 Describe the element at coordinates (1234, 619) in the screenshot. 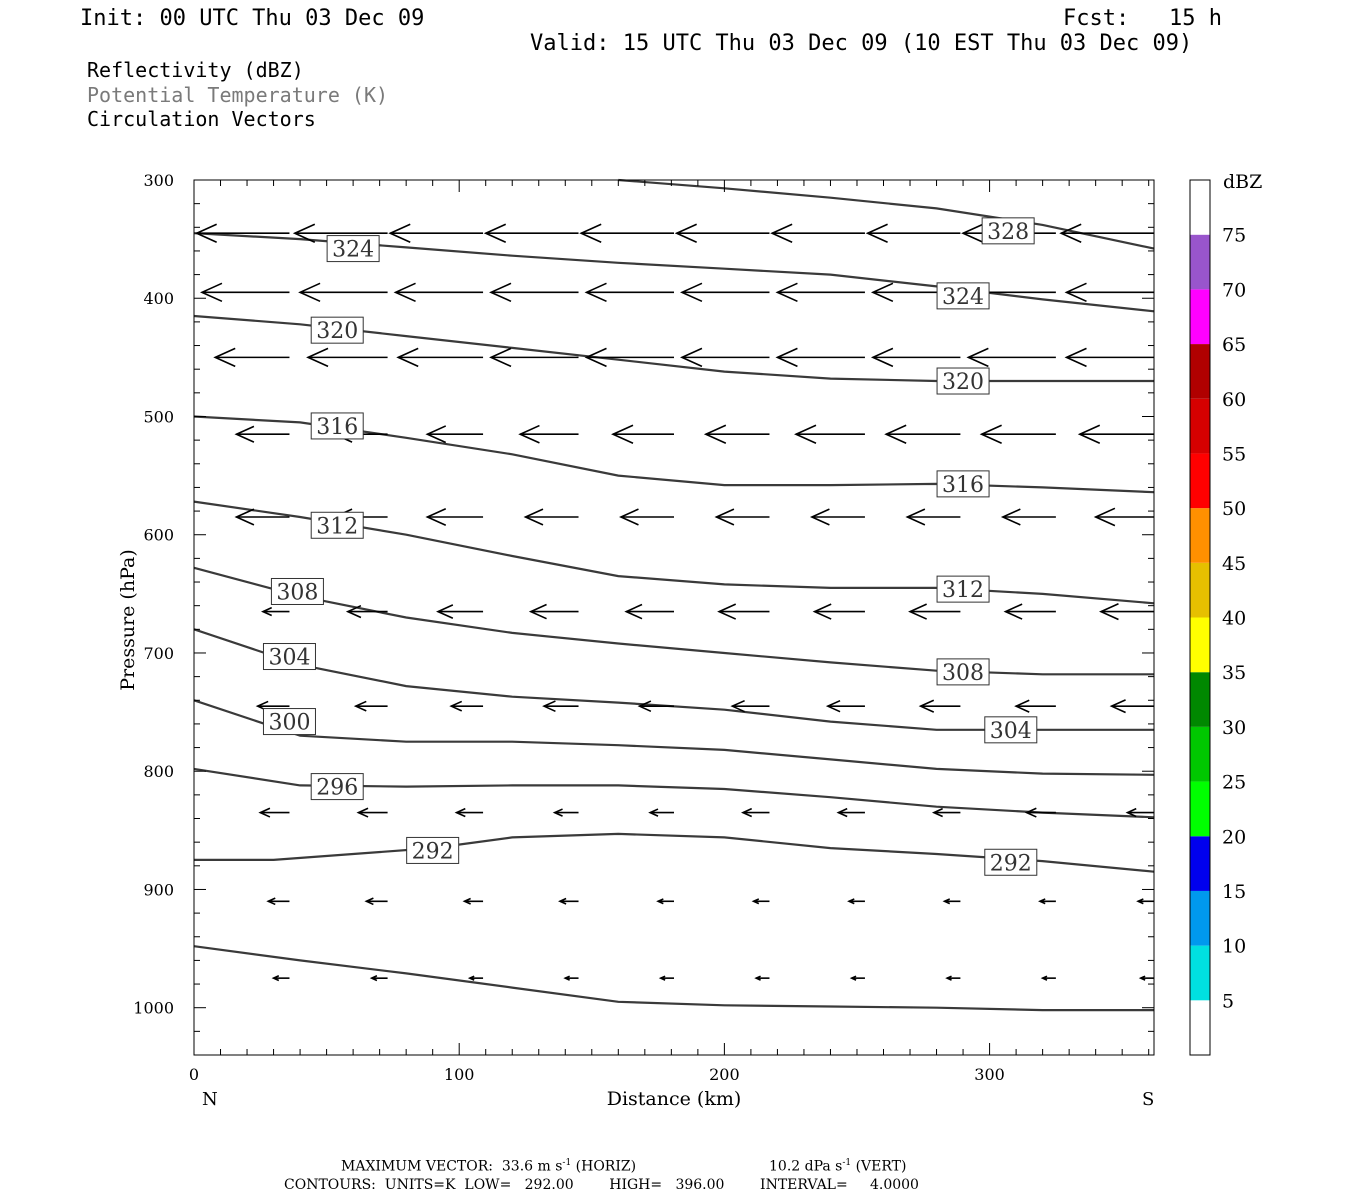

I see `colorbar-level-label: 40` at that location.